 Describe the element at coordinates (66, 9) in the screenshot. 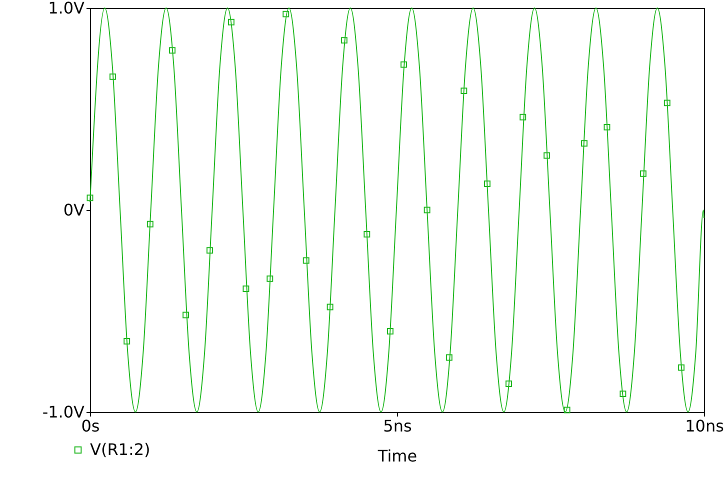

I see `y-tick-label: 1.0V` at that location.